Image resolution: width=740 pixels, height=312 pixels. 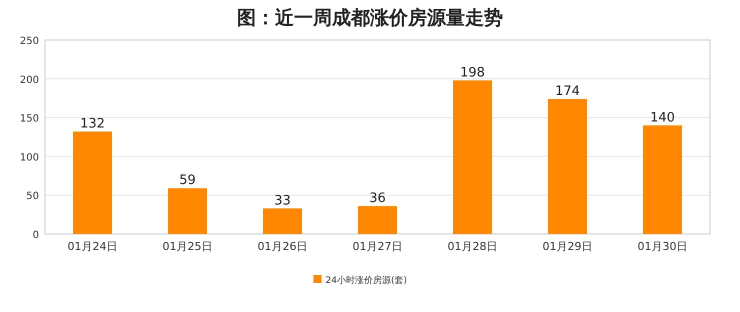 I want to click on x-tick-label: 01月24日, so click(x=93, y=246).